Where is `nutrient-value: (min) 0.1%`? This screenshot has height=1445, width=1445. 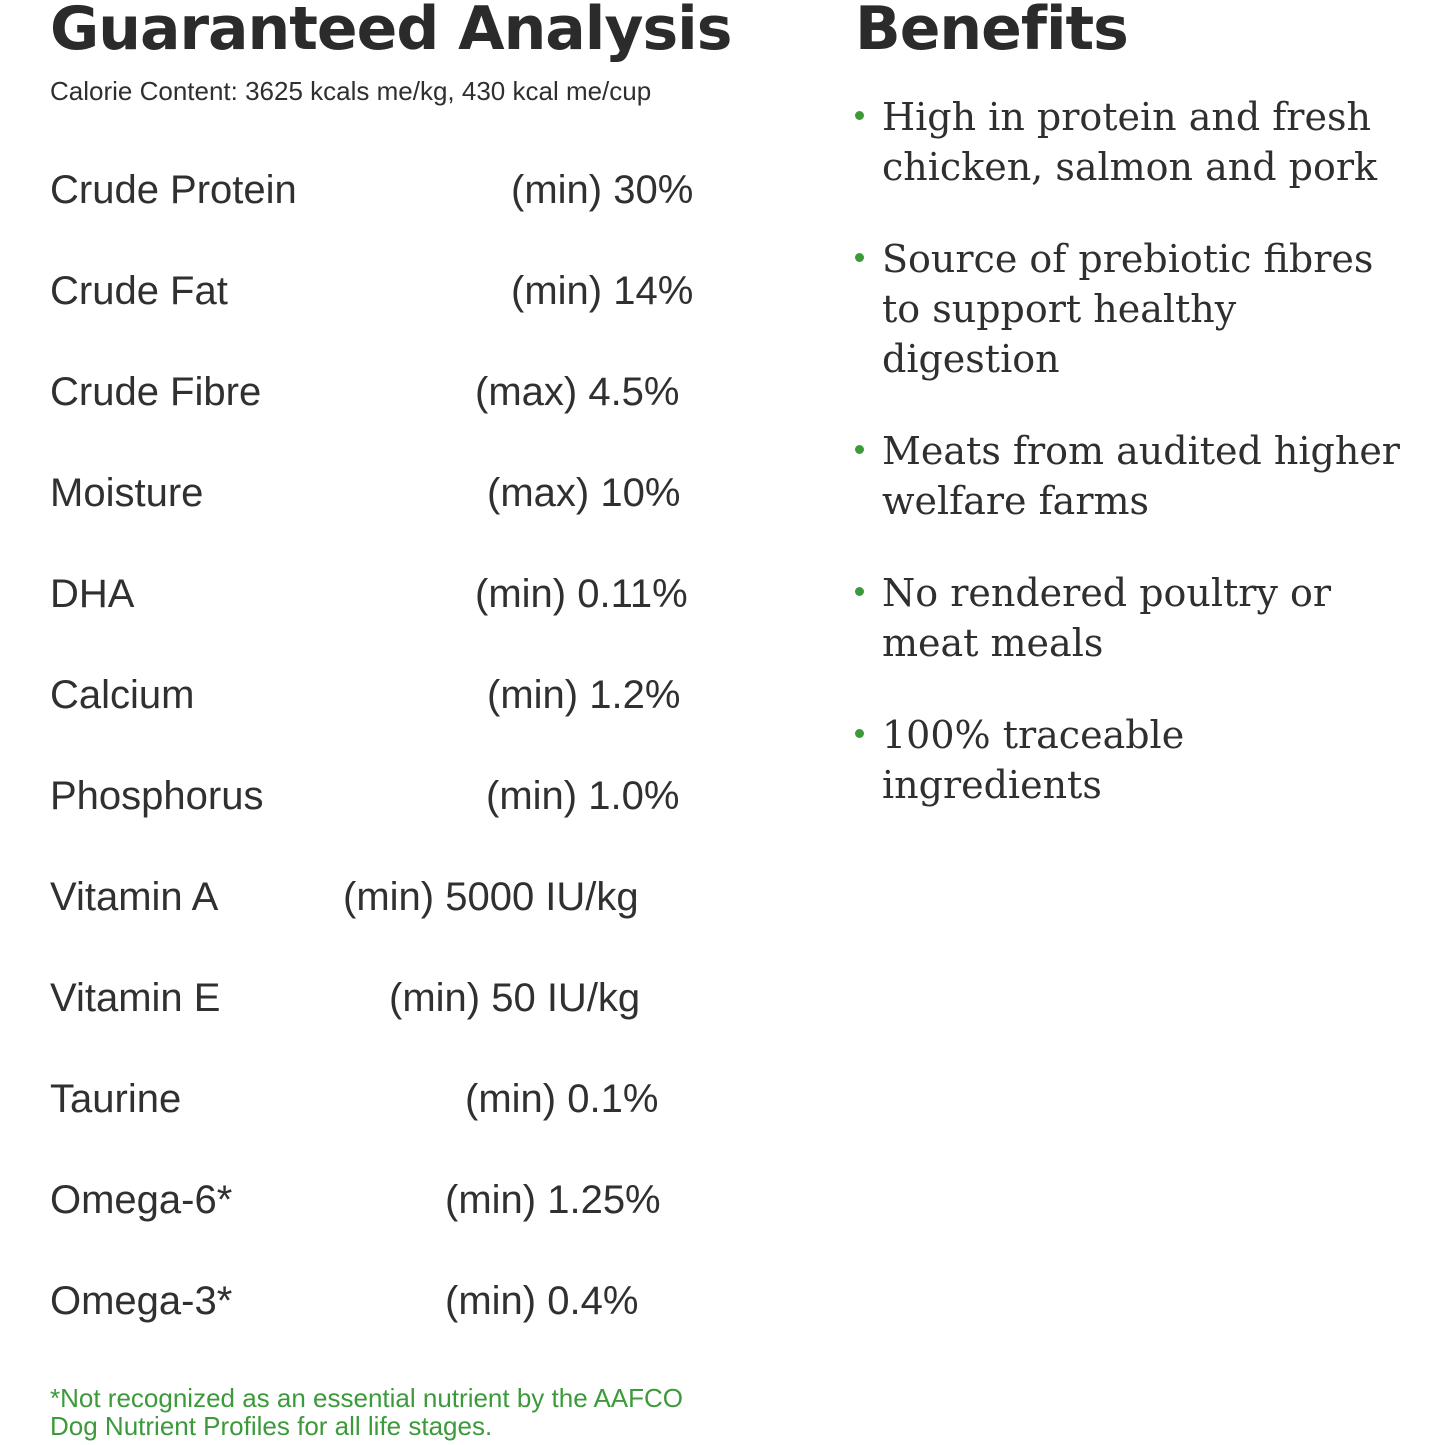
nutrient-value: (min) 0.1% is located at coordinates (562, 1099).